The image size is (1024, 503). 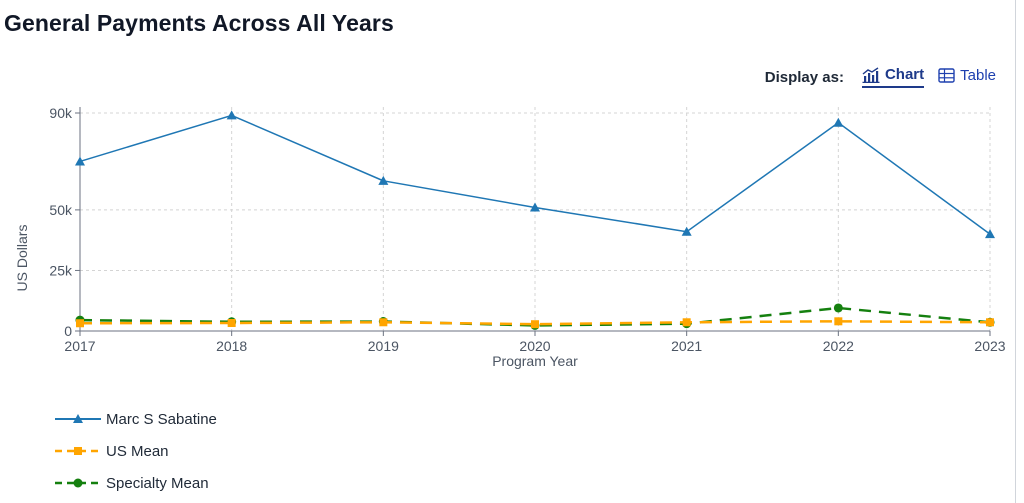 I want to click on panel-border, so click(x=1015, y=251).